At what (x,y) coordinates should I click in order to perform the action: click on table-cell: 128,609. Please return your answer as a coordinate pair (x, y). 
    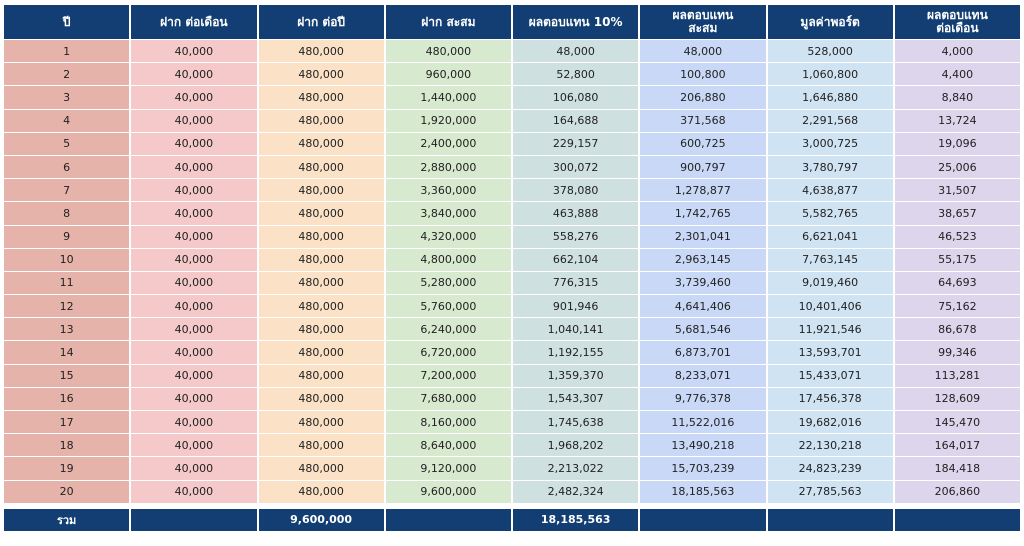
    Looking at the image, I should click on (957, 398).